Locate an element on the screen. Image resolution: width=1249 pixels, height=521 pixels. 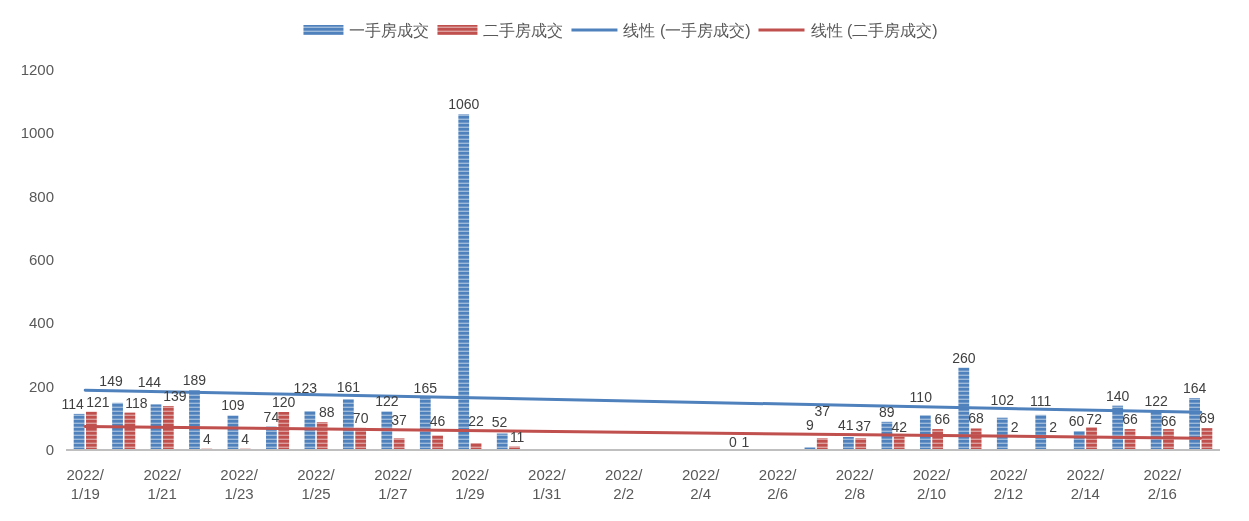
data-label: 144 is located at coordinates (149, 382).